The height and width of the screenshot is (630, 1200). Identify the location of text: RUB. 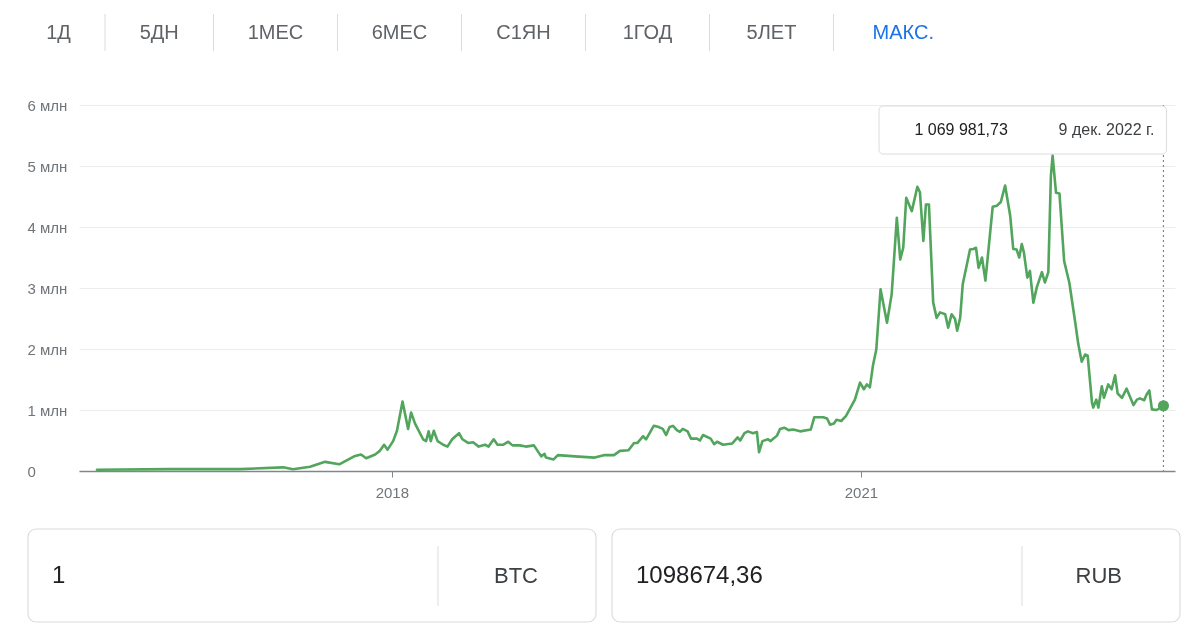
(1098, 575).